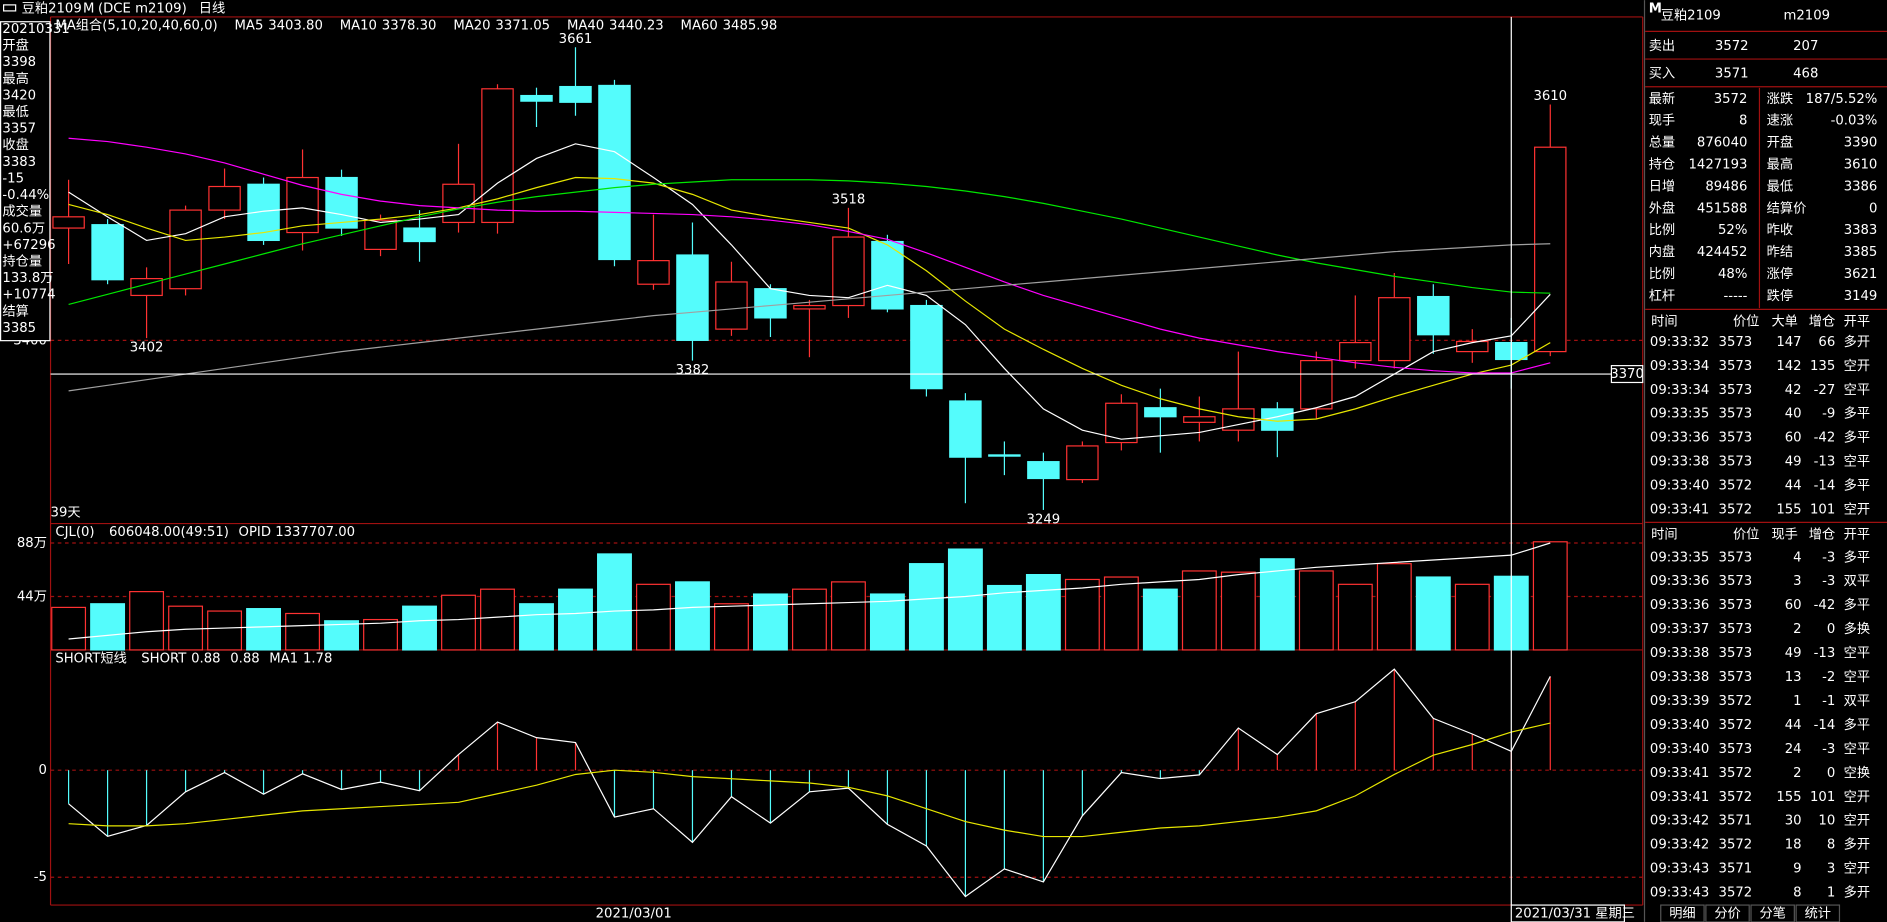 The image size is (1887, 922). I want to click on legend-entry: 日线, so click(212, 9).